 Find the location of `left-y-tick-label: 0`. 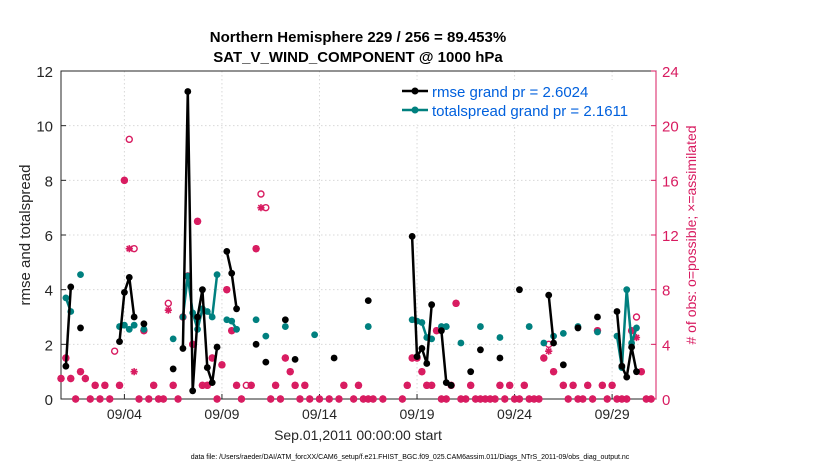

left-y-tick-label: 0 is located at coordinates (49, 400).